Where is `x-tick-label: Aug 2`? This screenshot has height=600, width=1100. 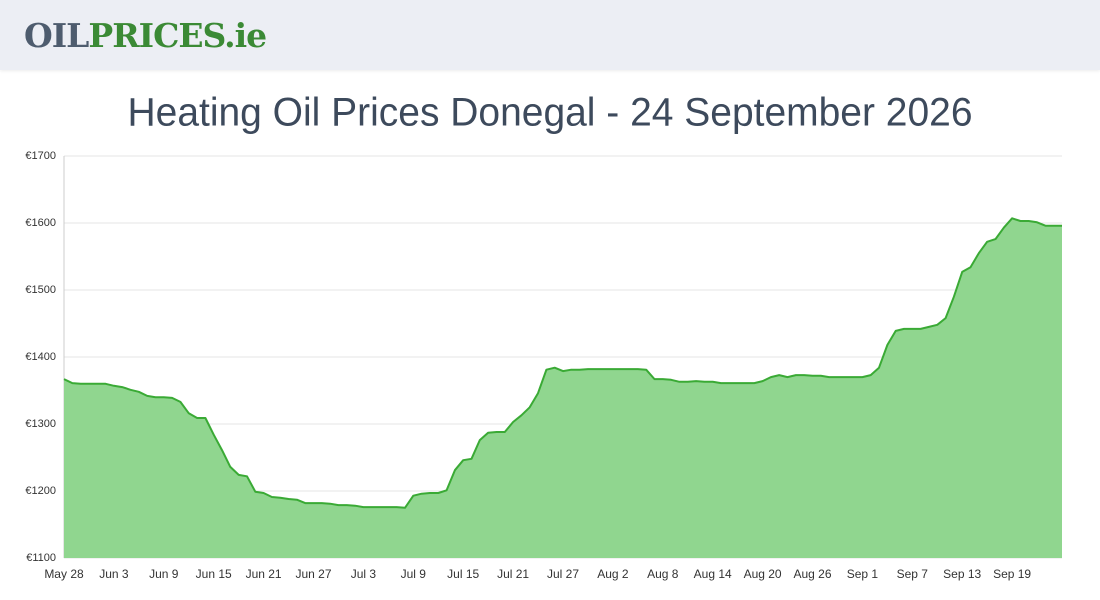 x-tick-label: Aug 2 is located at coordinates (613, 574).